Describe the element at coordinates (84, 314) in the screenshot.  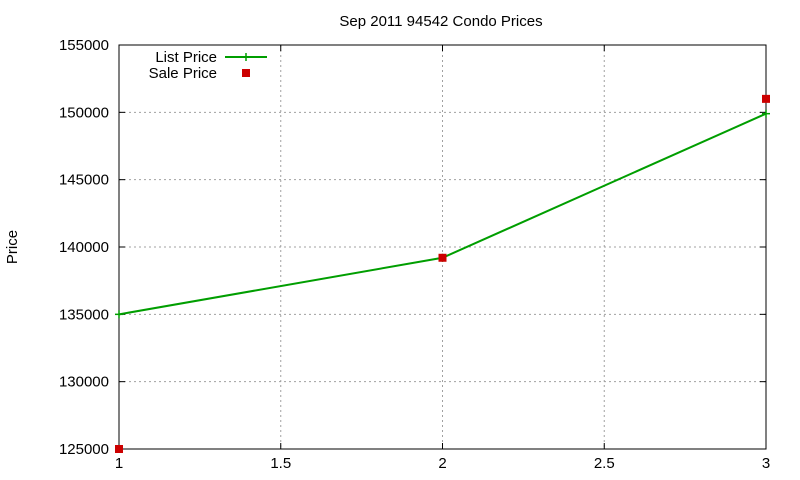
I see `y-tick-label: 135000` at that location.